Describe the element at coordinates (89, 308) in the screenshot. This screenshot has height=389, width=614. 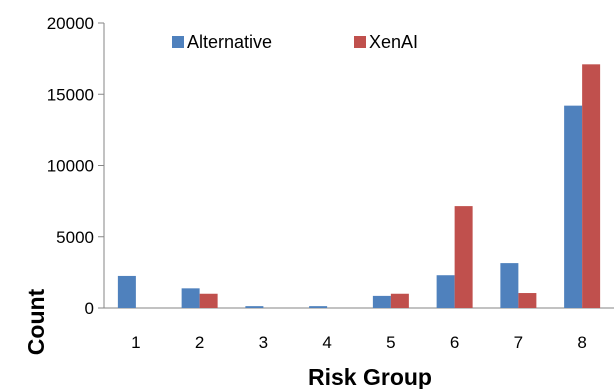
I see `y-tick-label: 0` at that location.